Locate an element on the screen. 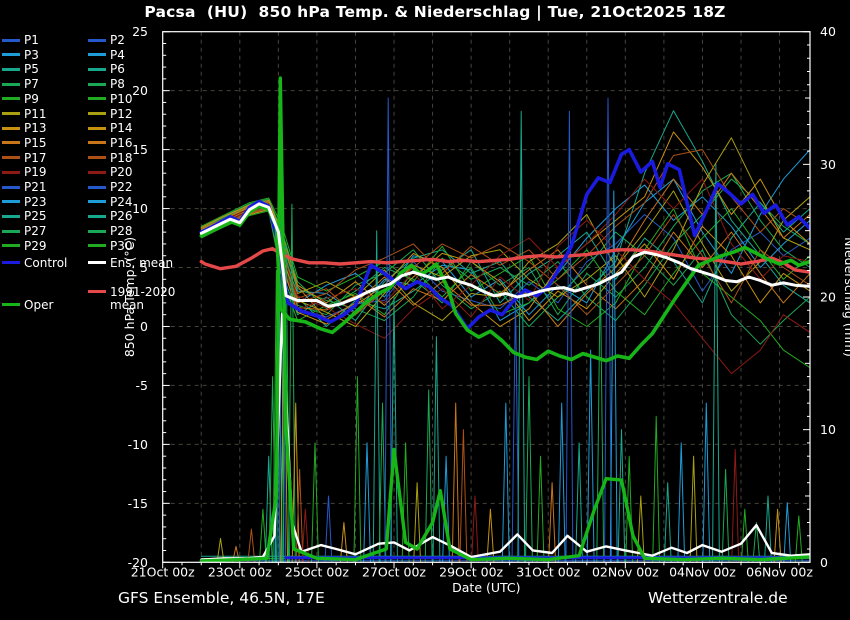 The height and width of the screenshot is (620, 850). left-axis-tick-label: 10 is located at coordinates (140, 208).